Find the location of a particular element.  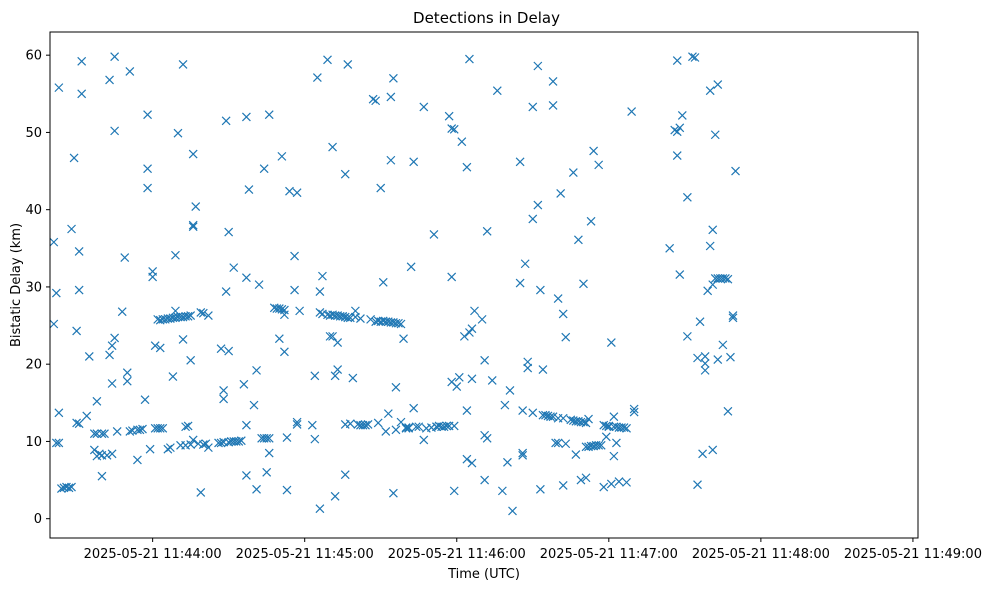

x-tick-label: 2025-05-21 11:44:00 is located at coordinates (153, 554).